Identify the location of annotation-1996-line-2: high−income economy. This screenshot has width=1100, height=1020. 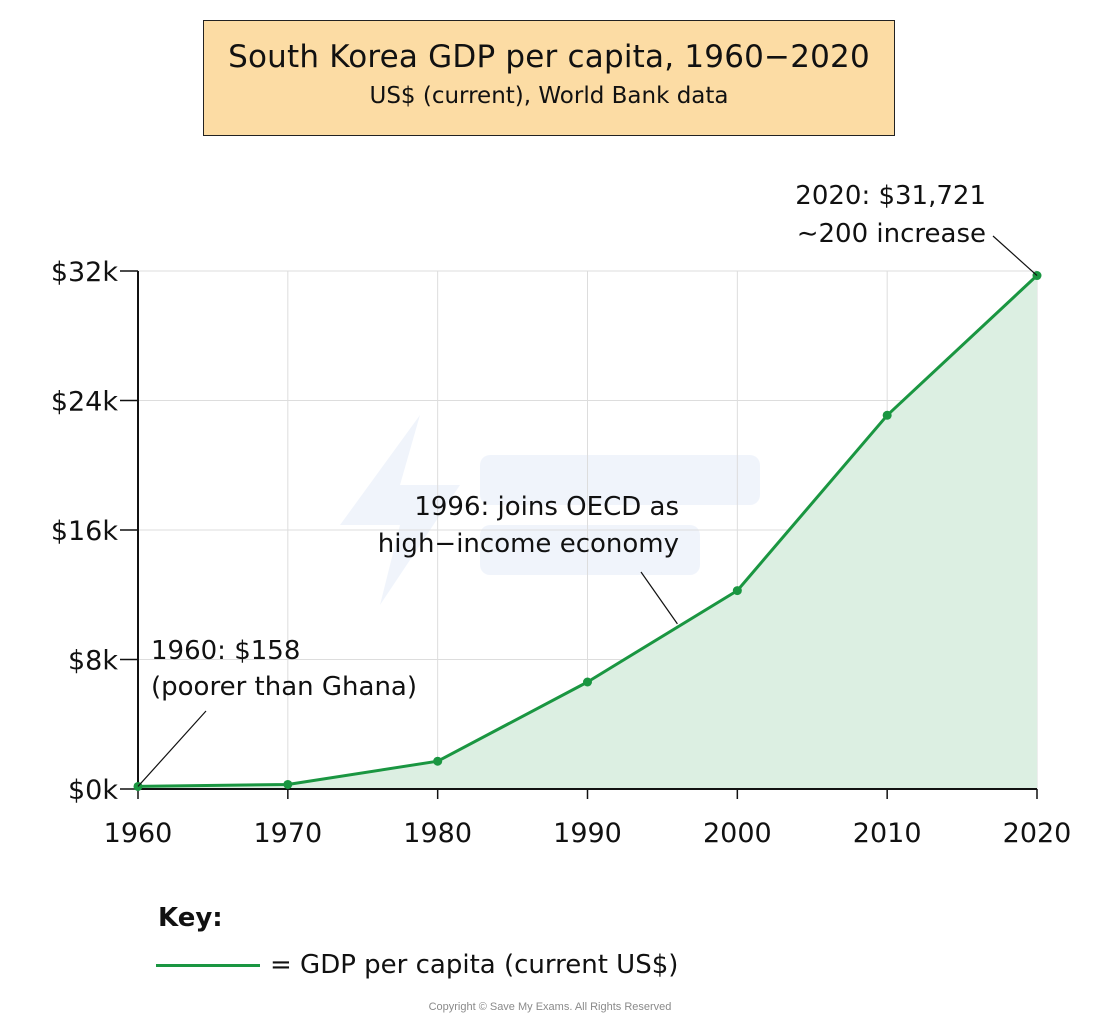
(528, 544).